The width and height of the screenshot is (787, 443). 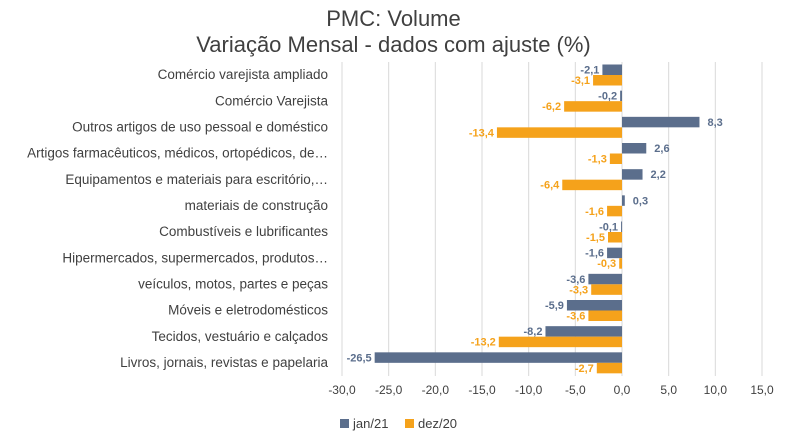 What do you see at coordinates (233, 283) in the screenshot?
I see `category-label: veículos, motos, partes e peças` at bounding box center [233, 283].